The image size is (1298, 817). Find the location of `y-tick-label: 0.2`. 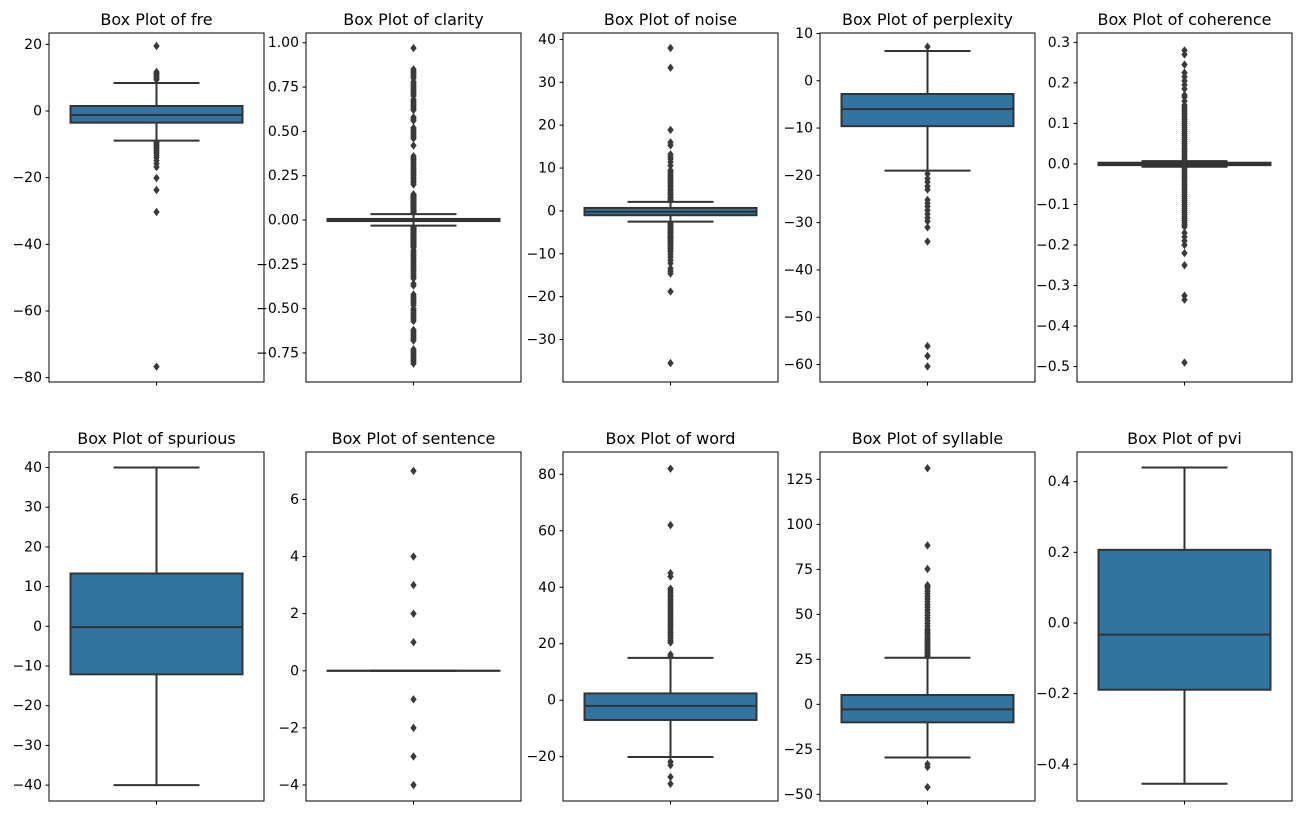

y-tick-label: 0.2 is located at coordinates (1059, 553).